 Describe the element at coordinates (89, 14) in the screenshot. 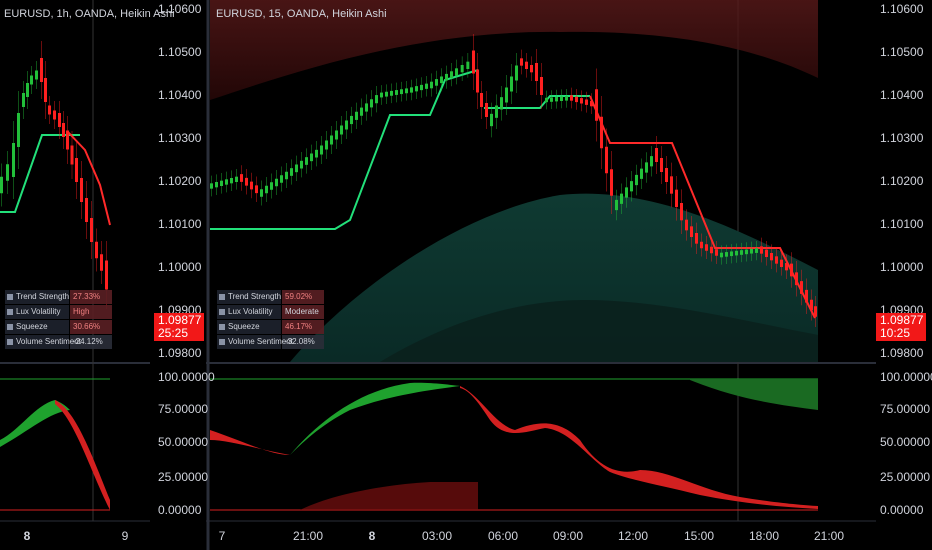

I see `pane-header: EURUSD, 1h, OANDA, Heikin Ashi` at that location.